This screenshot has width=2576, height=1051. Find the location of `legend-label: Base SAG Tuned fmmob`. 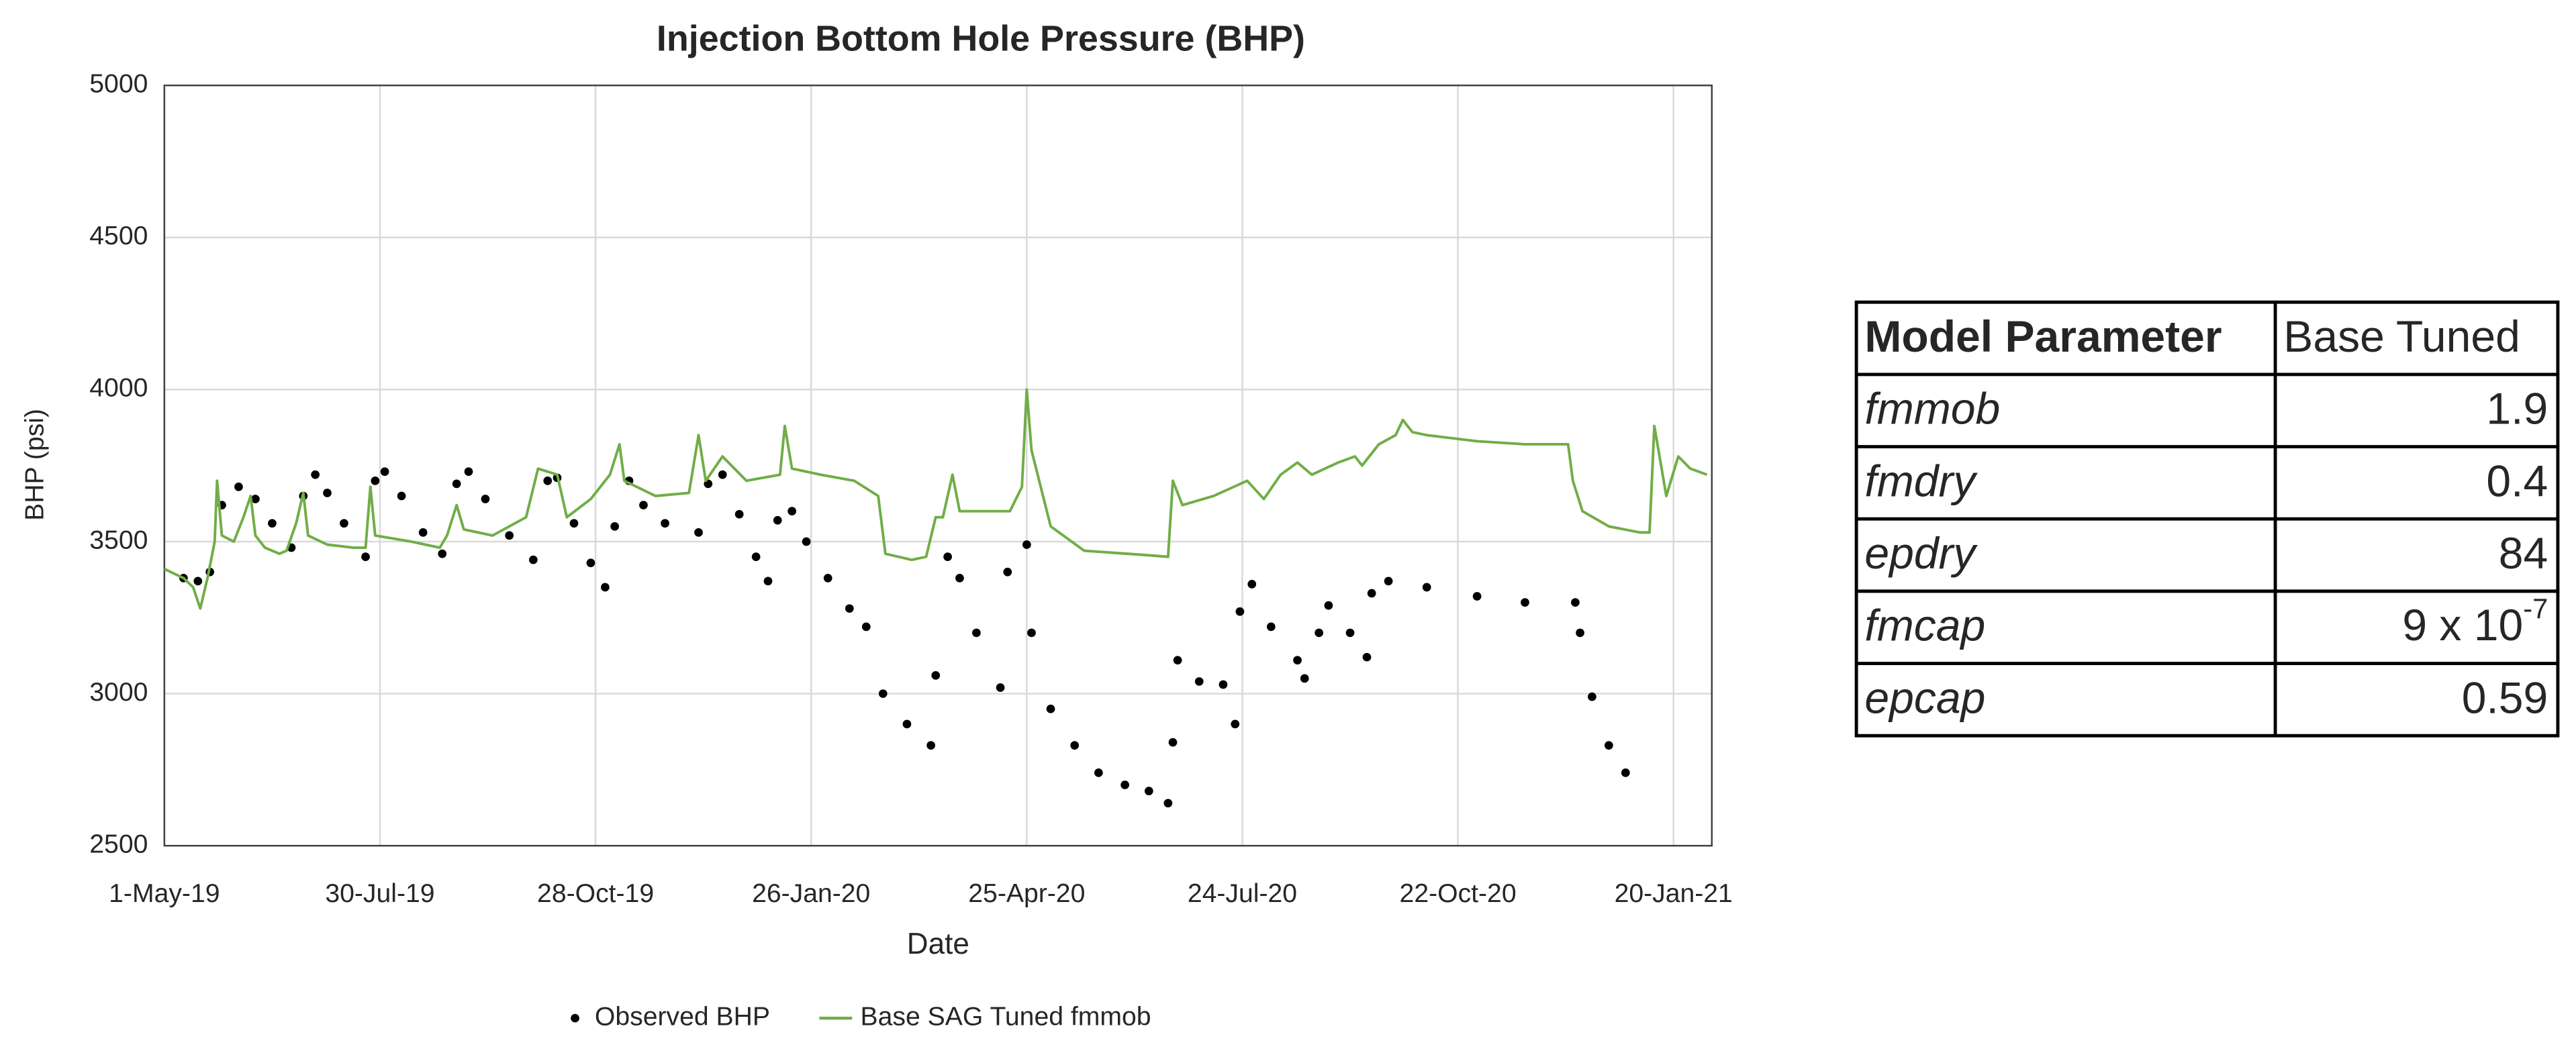

legend-label: Base SAG Tuned fmmob is located at coordinates (1006, 1016).